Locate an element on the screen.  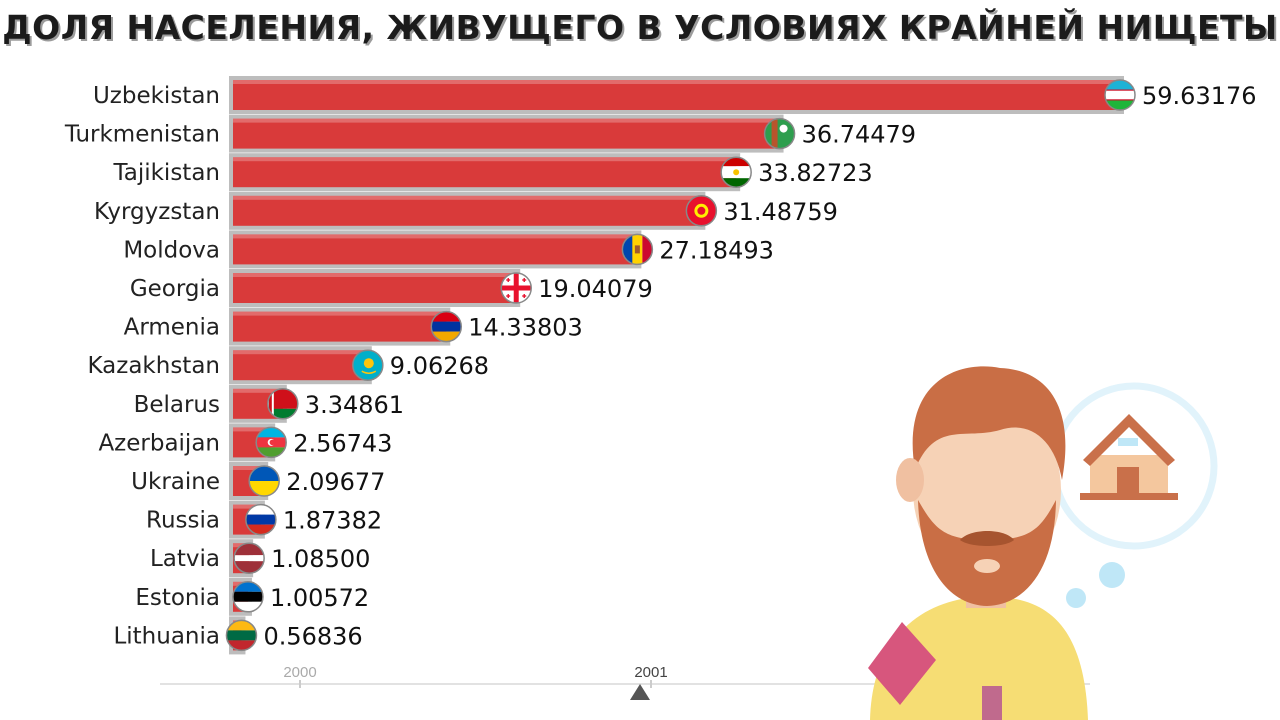
value-label: 0.56836 is located at coordinates (312, 636).